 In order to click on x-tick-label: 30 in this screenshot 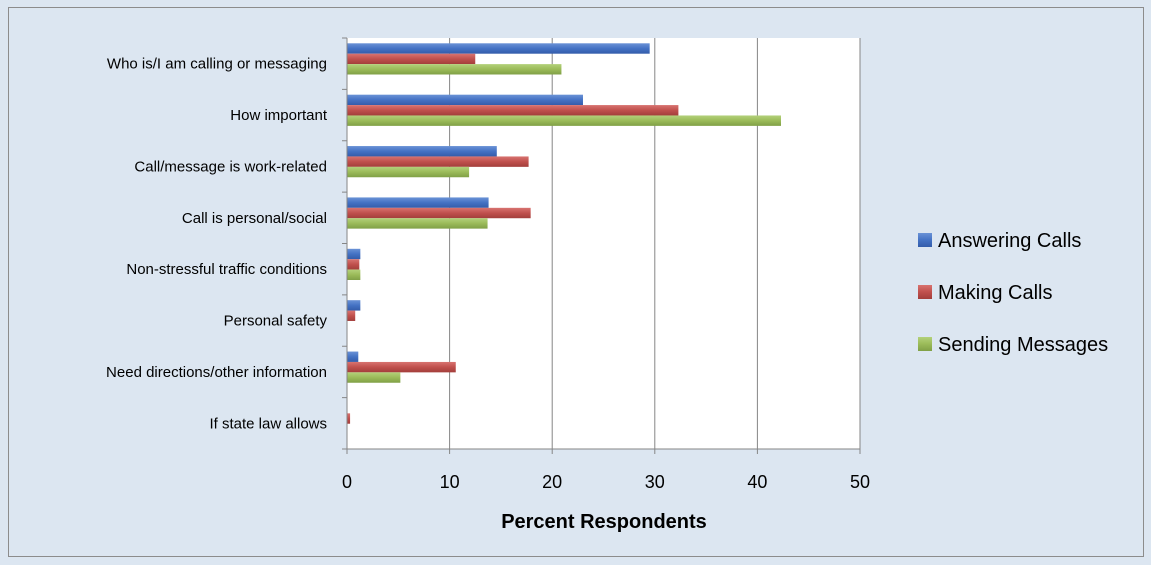, I will do `click(655, 482)`.